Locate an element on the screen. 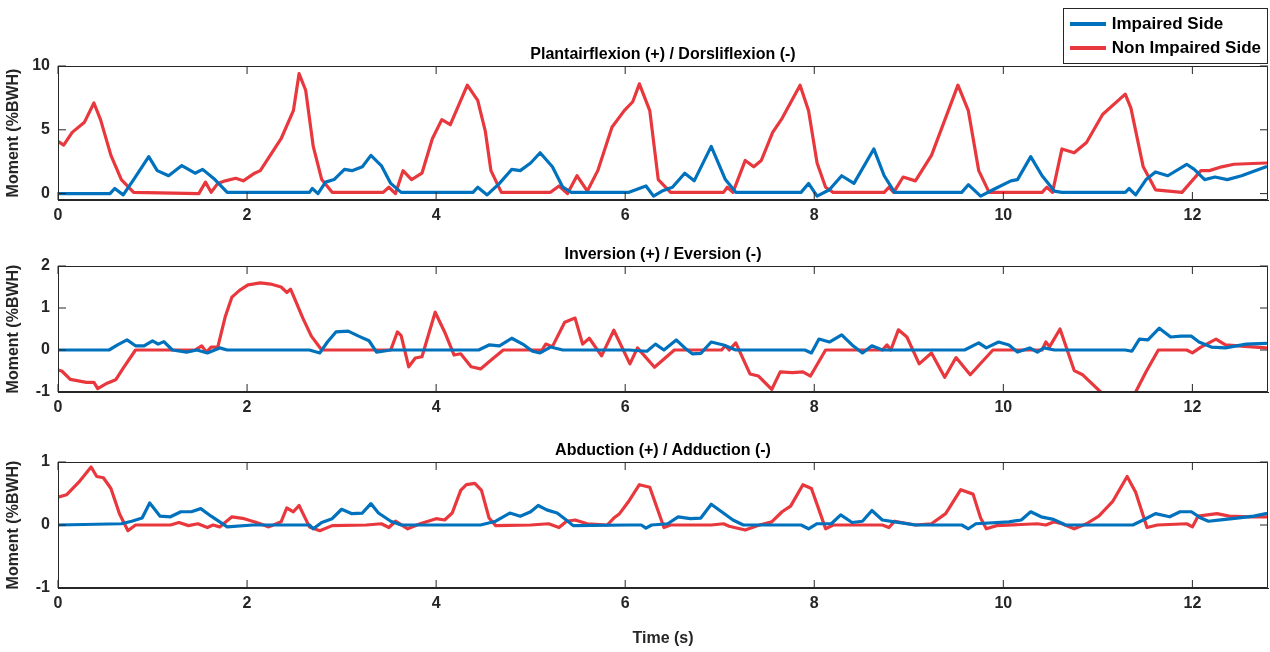 The height and width of the screenshot is (652, 1270). legend-label: Impaired Side is located at coordinates (1167, 24).